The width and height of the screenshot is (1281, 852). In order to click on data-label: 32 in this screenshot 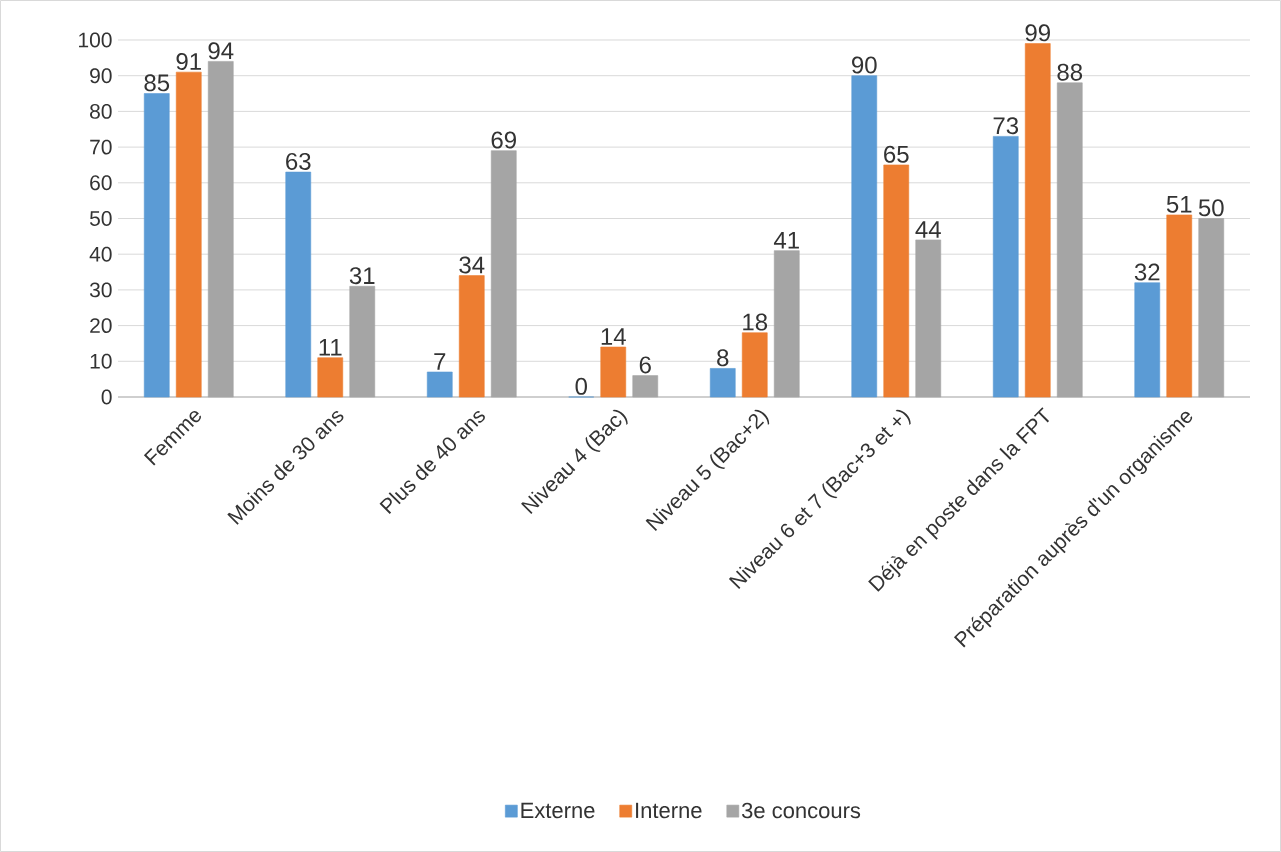, I will do `click(1147, 272)`.